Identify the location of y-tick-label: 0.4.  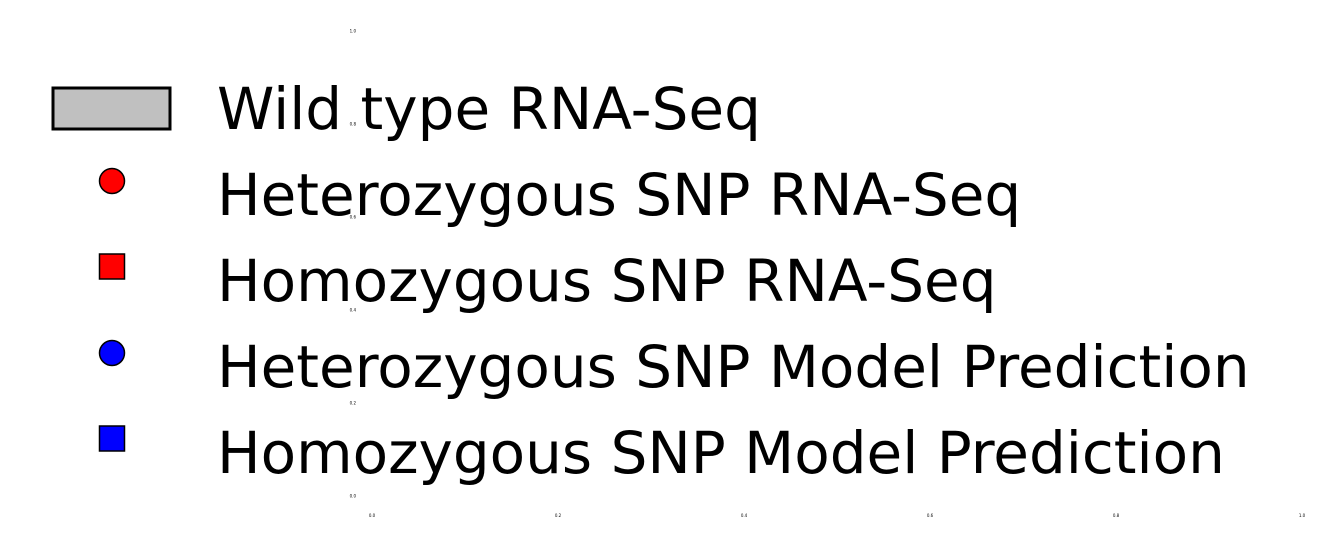
(353, 310).